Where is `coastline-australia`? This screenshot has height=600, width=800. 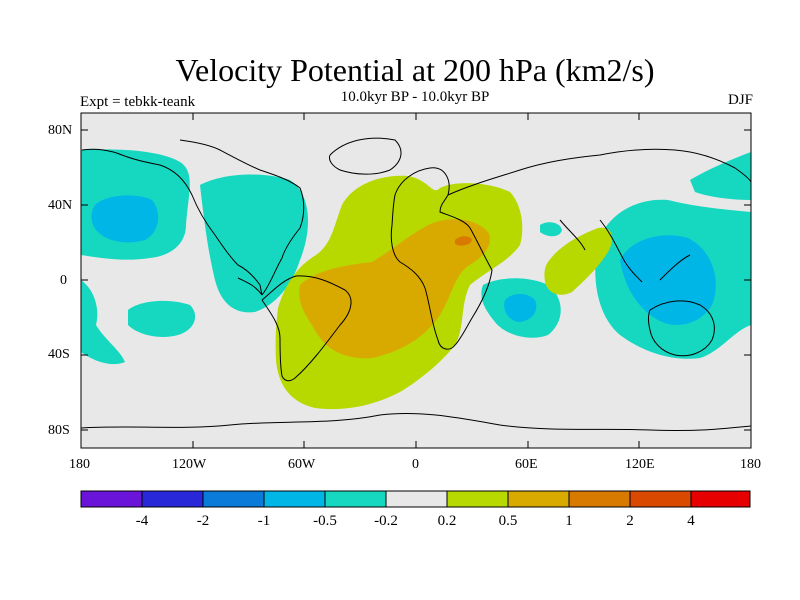 coastline-australia is located at coordinates (681, 328).